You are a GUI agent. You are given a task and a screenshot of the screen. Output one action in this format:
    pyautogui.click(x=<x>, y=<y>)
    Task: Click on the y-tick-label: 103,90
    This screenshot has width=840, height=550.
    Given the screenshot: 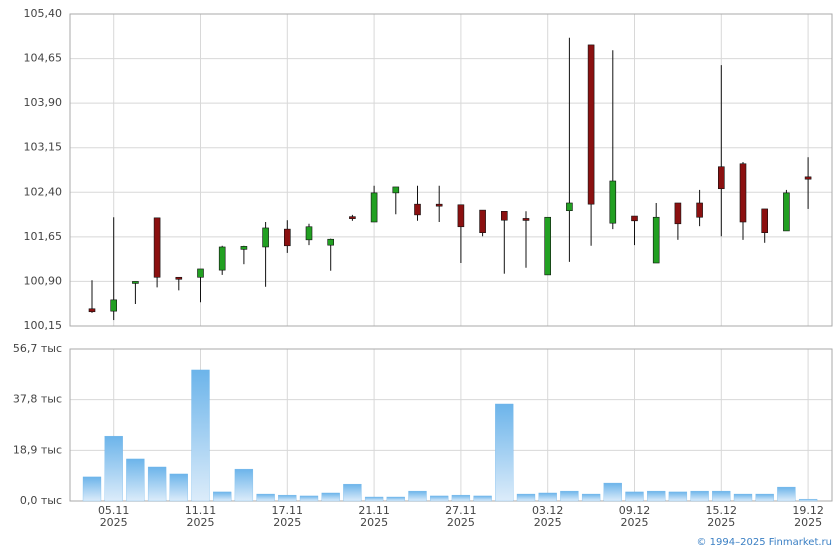 What is the action you would take?
    pyautogui.click(x=43, y=102)
    